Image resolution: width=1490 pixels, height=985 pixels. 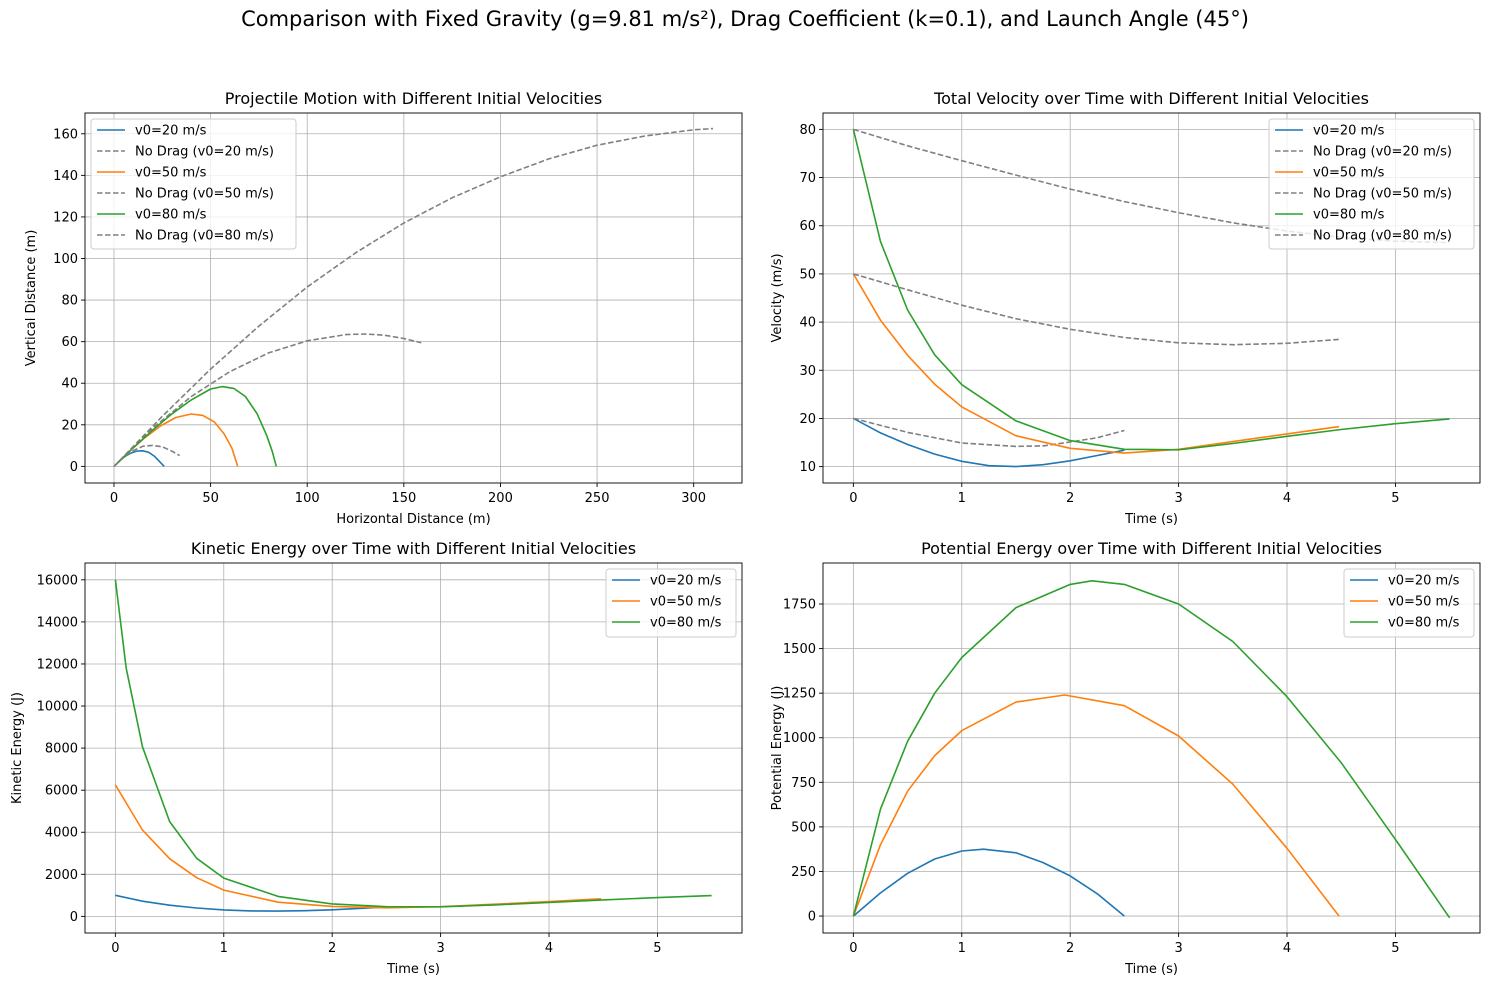 What do you see at coordinates (31, 298) in the screenshot?
I see `y-axis-label: Vertical Distance (m)` at bounding box center [31, 298].